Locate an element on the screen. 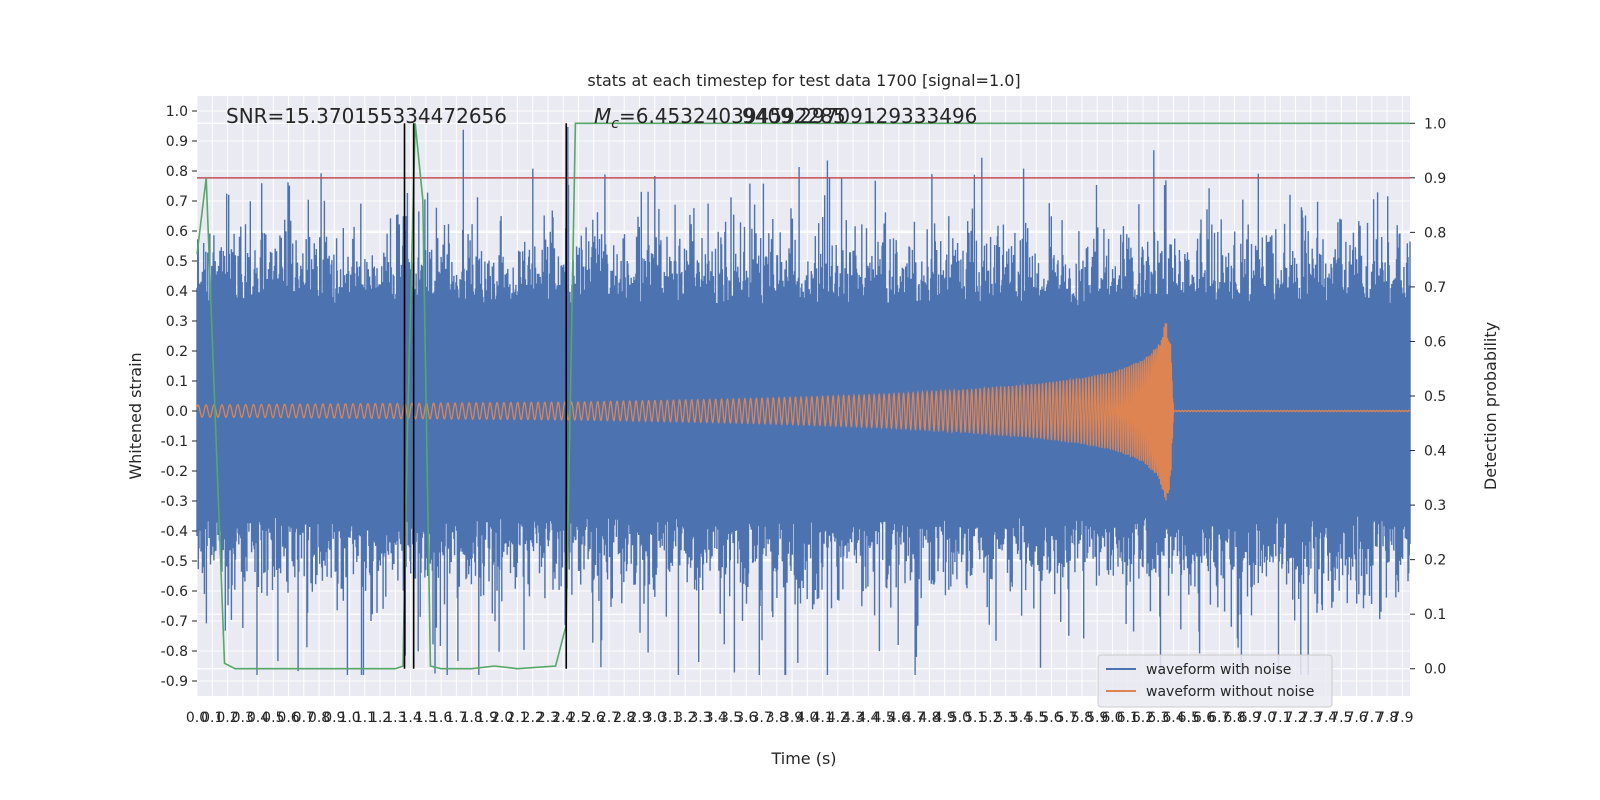  y-tick-label-left: -0.6 is located at coordinates (174, 592).